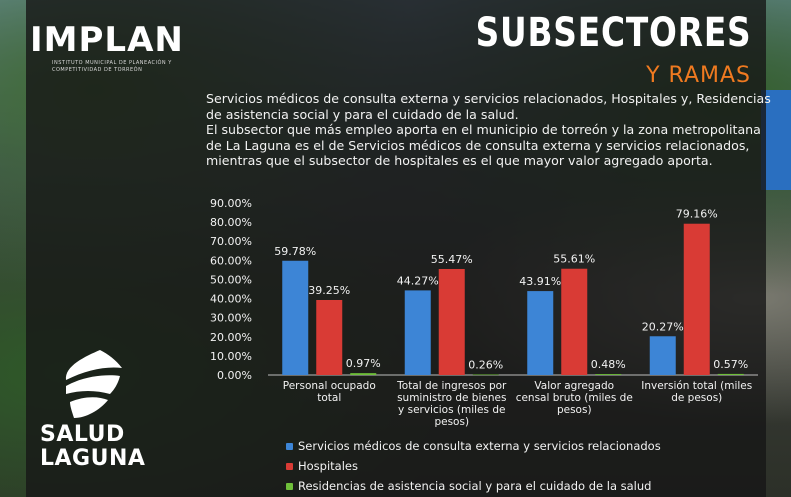 This screenshot has height=497, width=791. What do you see at coordinates (231, 279) in the screenshot?
I see `y-tick-label: 50.00%` at bounding box center [231, 279].